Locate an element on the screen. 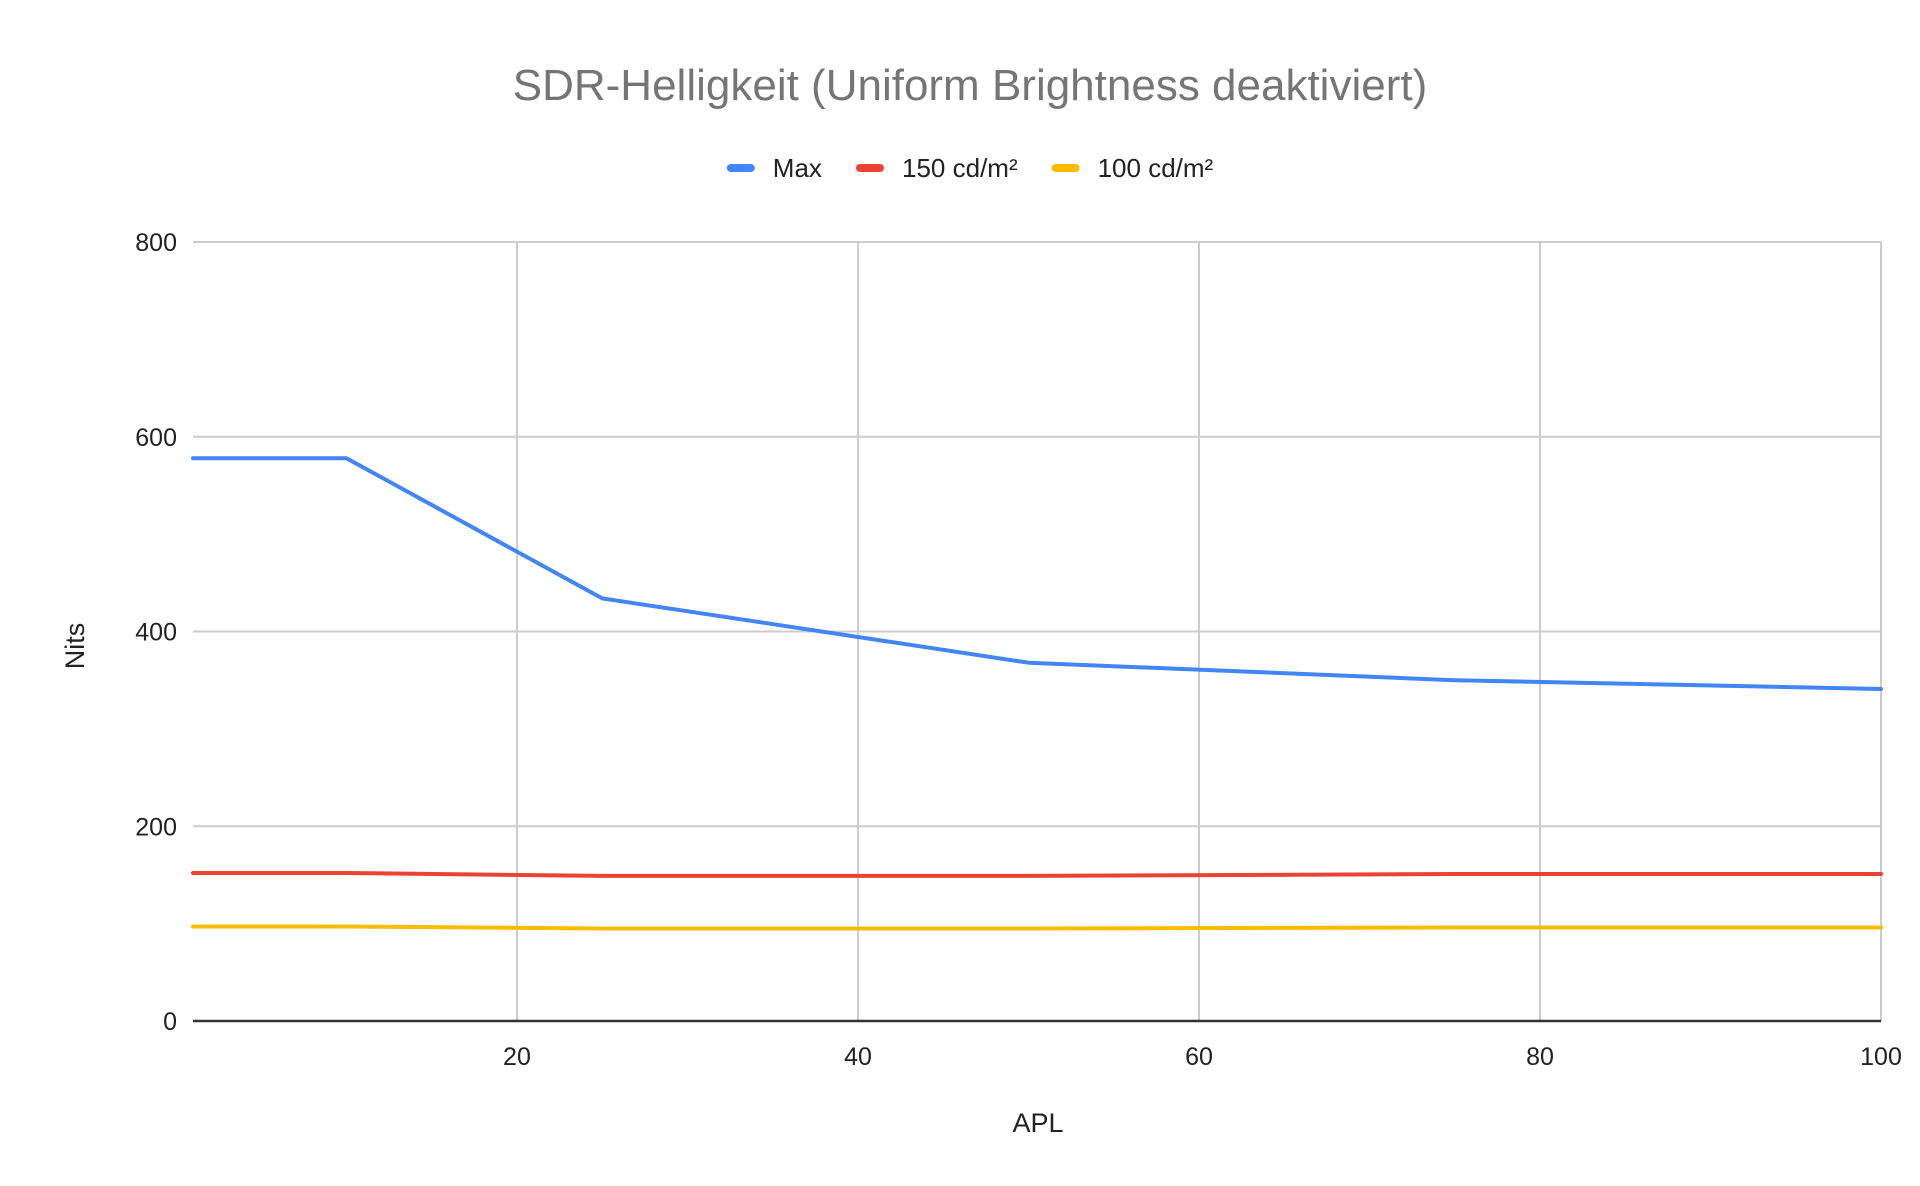 Image resolution: width=1920 pixels, height=1186 pixels. y-axis-ticks: 0 200 400 600 800 is located at coordinates (156, 632).